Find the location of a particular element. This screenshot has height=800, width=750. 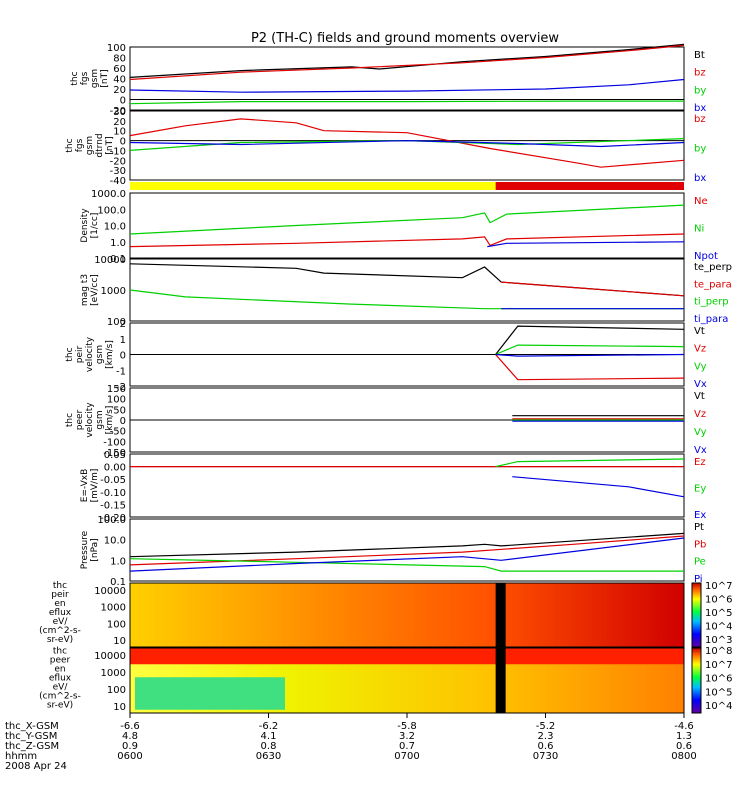

y-axis-label-line: peir is located at coordinates (80, 354).